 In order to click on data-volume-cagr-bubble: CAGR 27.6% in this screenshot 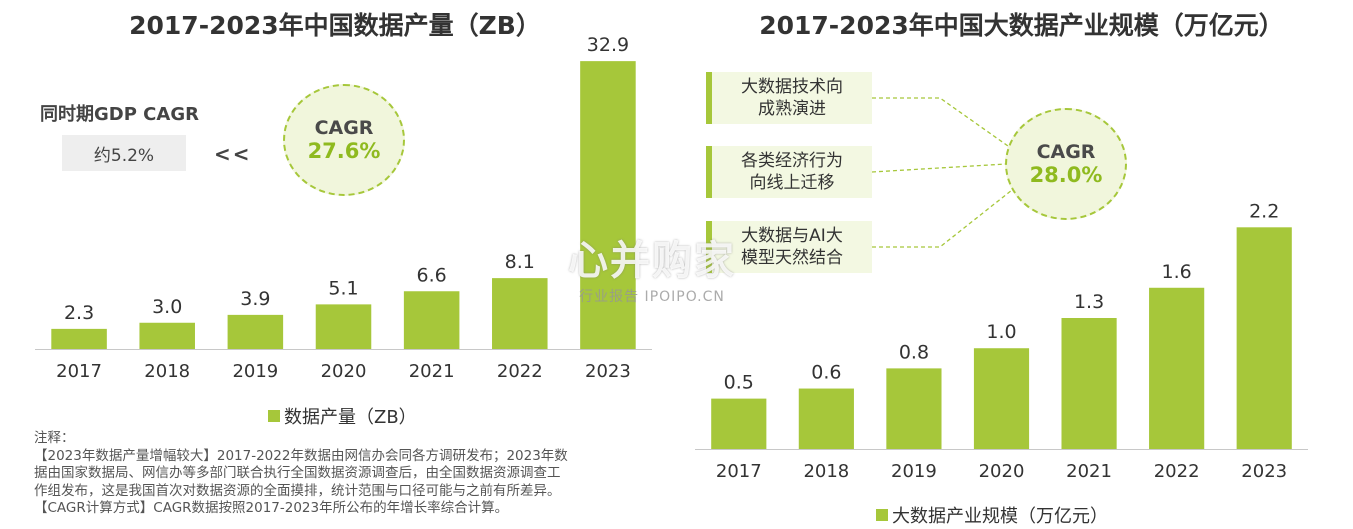, I will do `click(344, 140)`.